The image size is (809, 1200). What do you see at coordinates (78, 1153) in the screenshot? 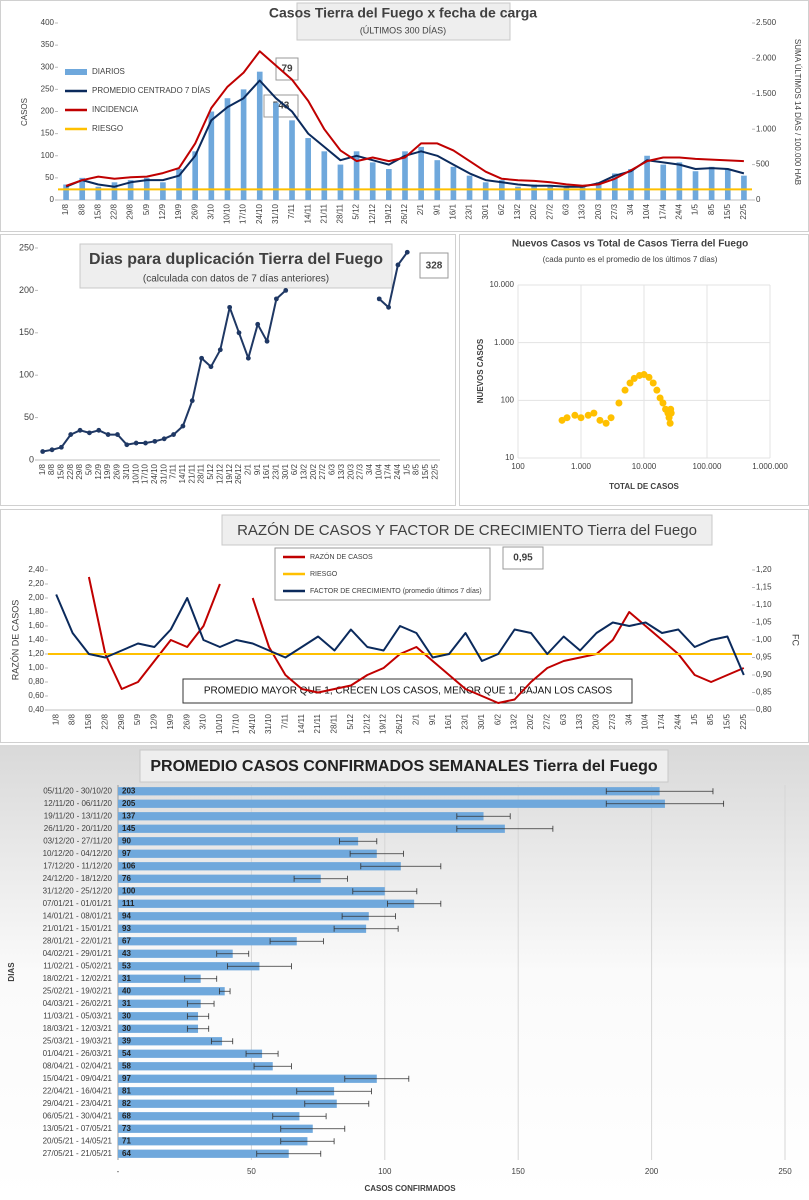
I see `category-label: 27/05/21 - 21/05/21` at bounding box center [78, 1153].